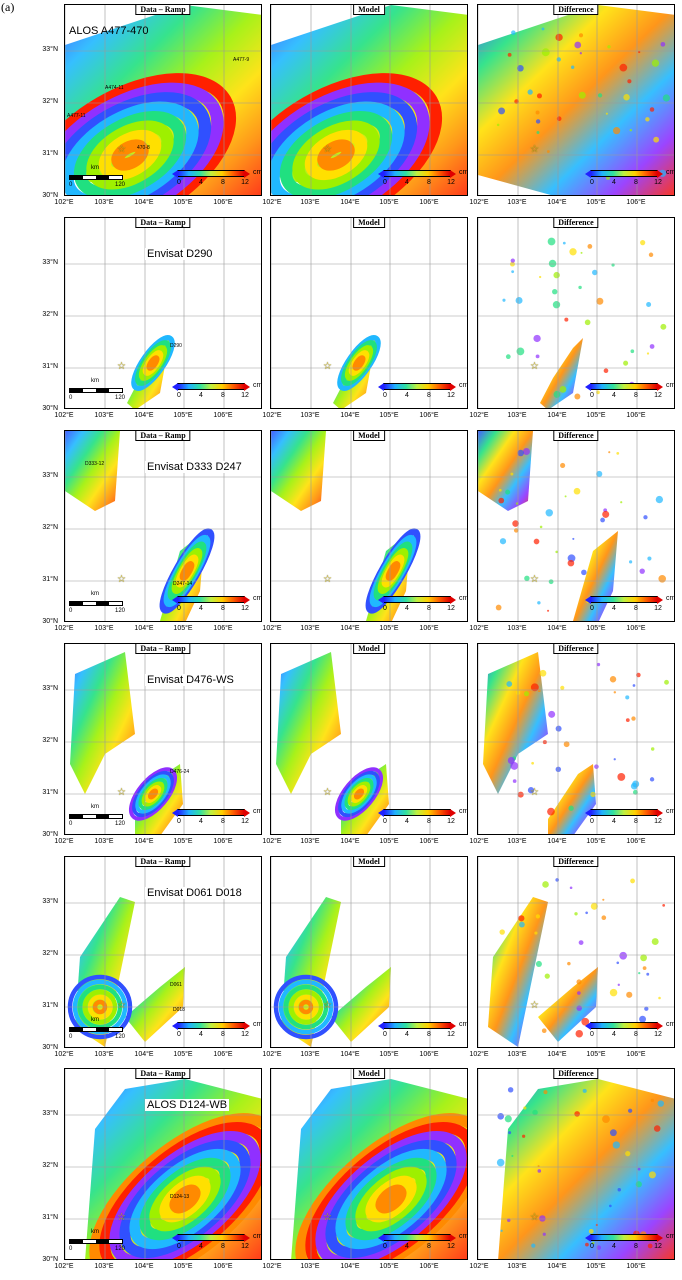 The image size is (682, 1280). I want to click on frame-label: D247-14, so click(183, 584).